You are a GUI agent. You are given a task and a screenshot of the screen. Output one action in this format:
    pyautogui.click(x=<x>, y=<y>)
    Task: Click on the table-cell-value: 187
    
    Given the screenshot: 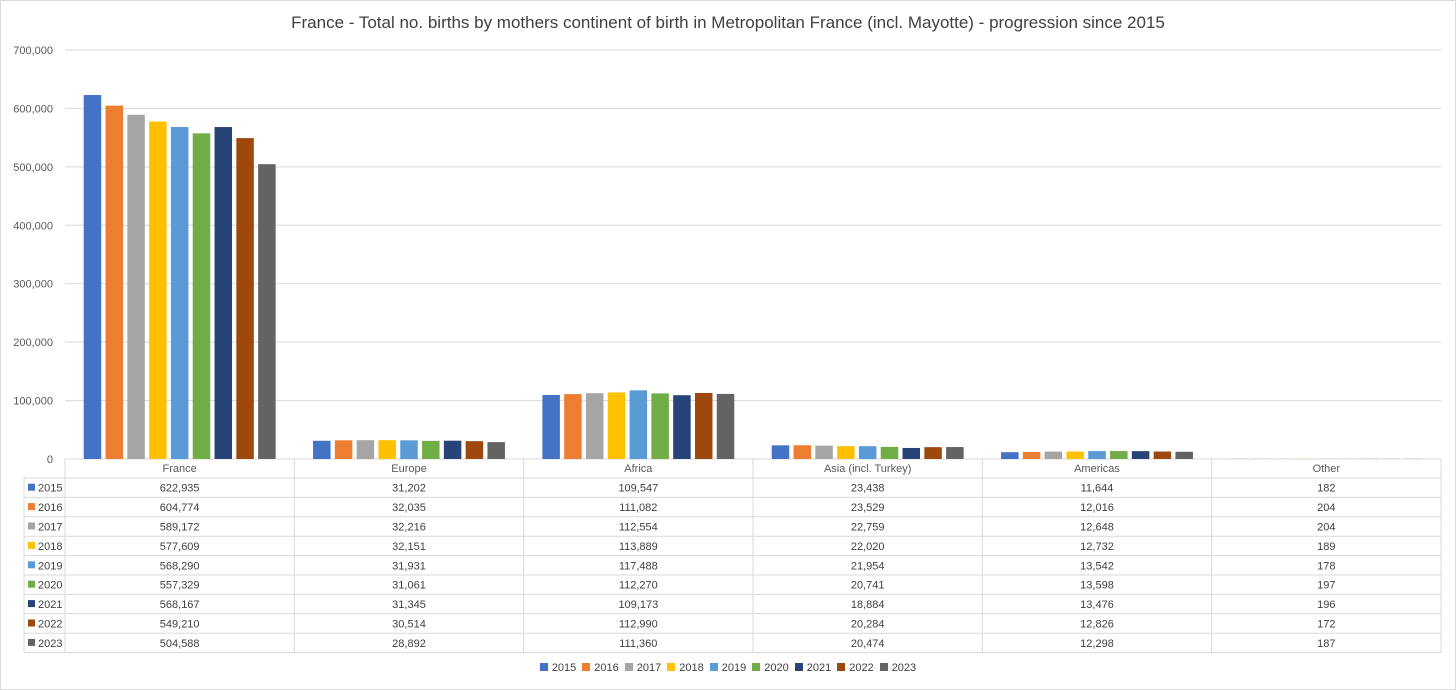 What is the action you would take?
    pyautogui.click(x=1326, y=644)
    